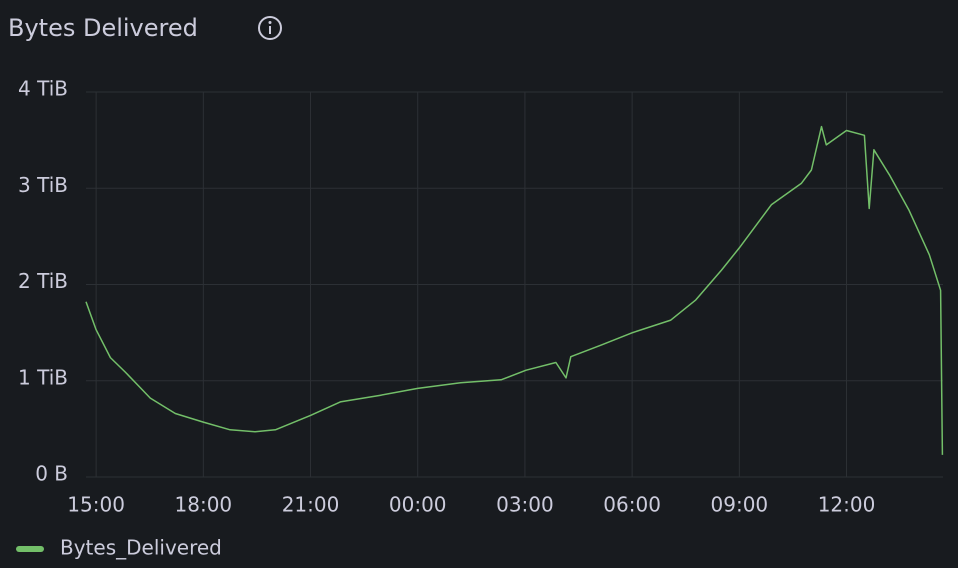  Describe the element at coordinates (43, 185) in the screenshot. I see `y-tick-label: 3 TiB` at that location.